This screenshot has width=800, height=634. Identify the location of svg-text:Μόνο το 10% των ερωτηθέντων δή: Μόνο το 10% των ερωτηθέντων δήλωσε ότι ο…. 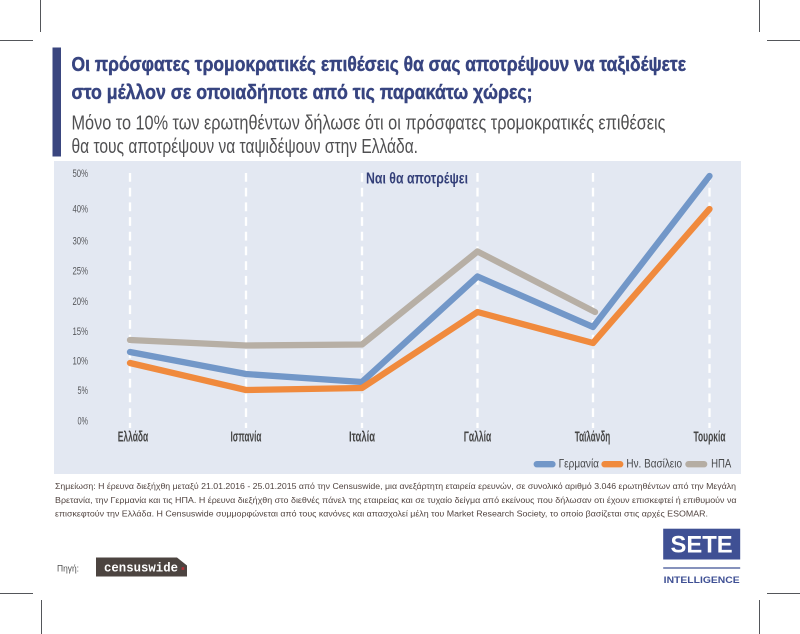
(369, 123).